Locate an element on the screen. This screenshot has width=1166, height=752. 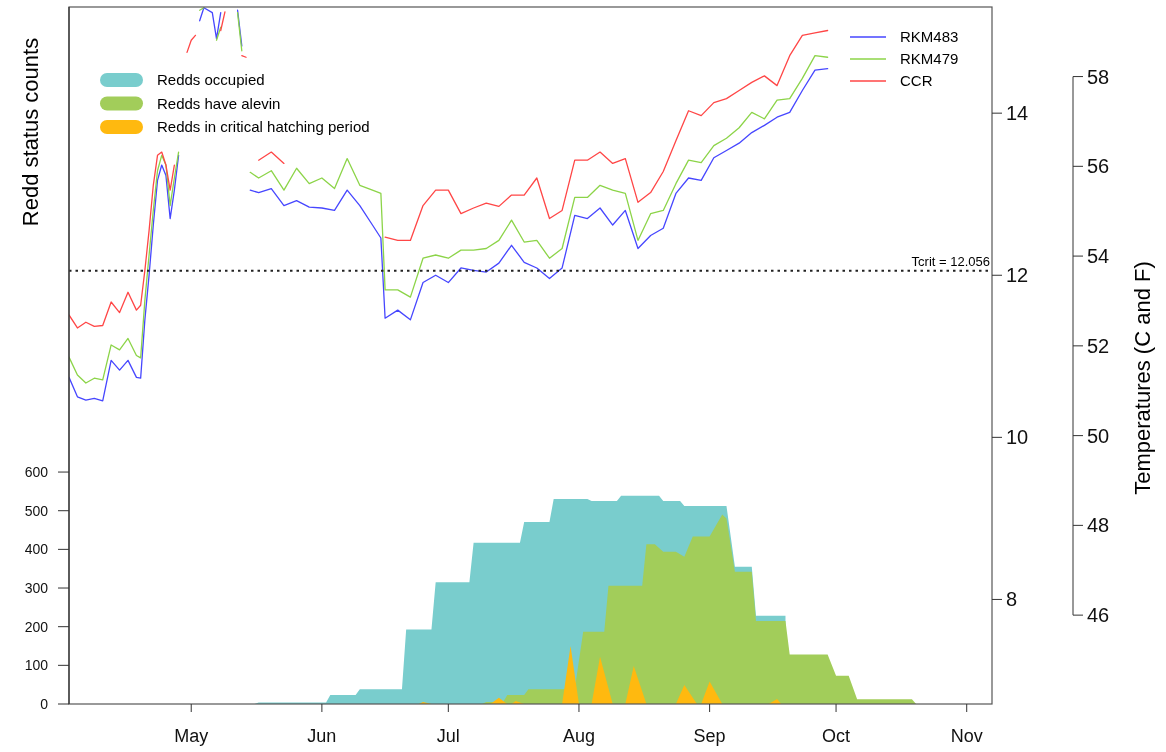
y2-tick-label: 10 is located at coordinates (1017, 437).